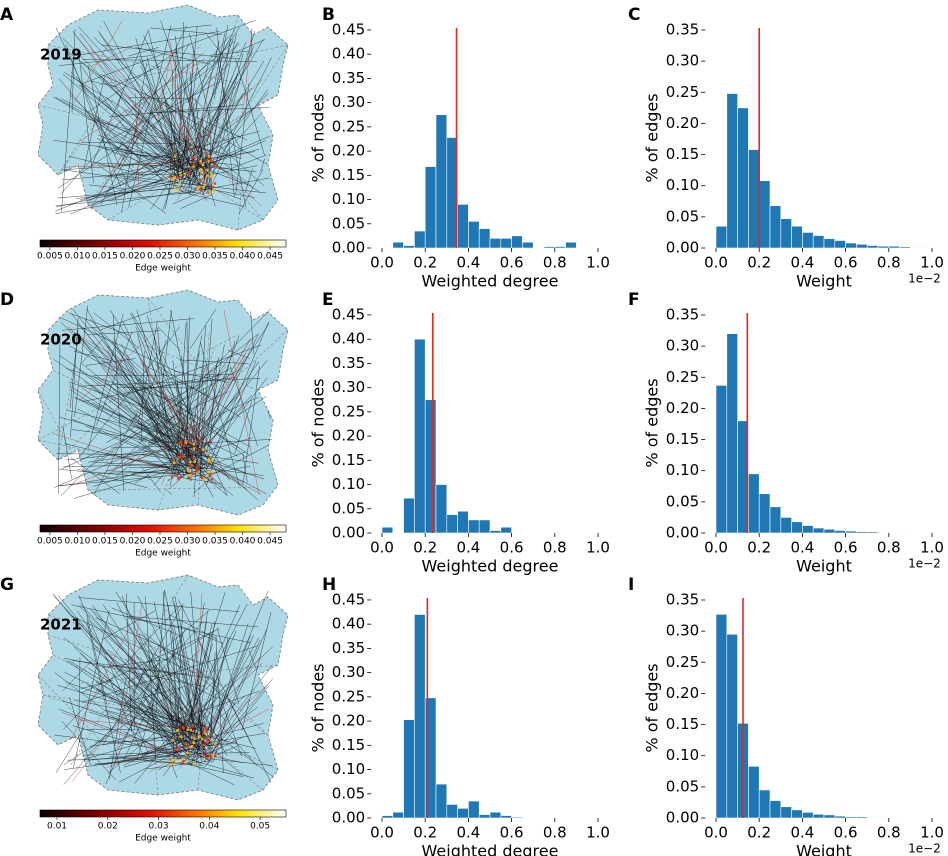 The width and height of the screenshot is (948, 856). What do you see at coordinates (682, 818) in the screenshot?
I see `y-tick-label: 0.00` at bounding box center [682, 818].